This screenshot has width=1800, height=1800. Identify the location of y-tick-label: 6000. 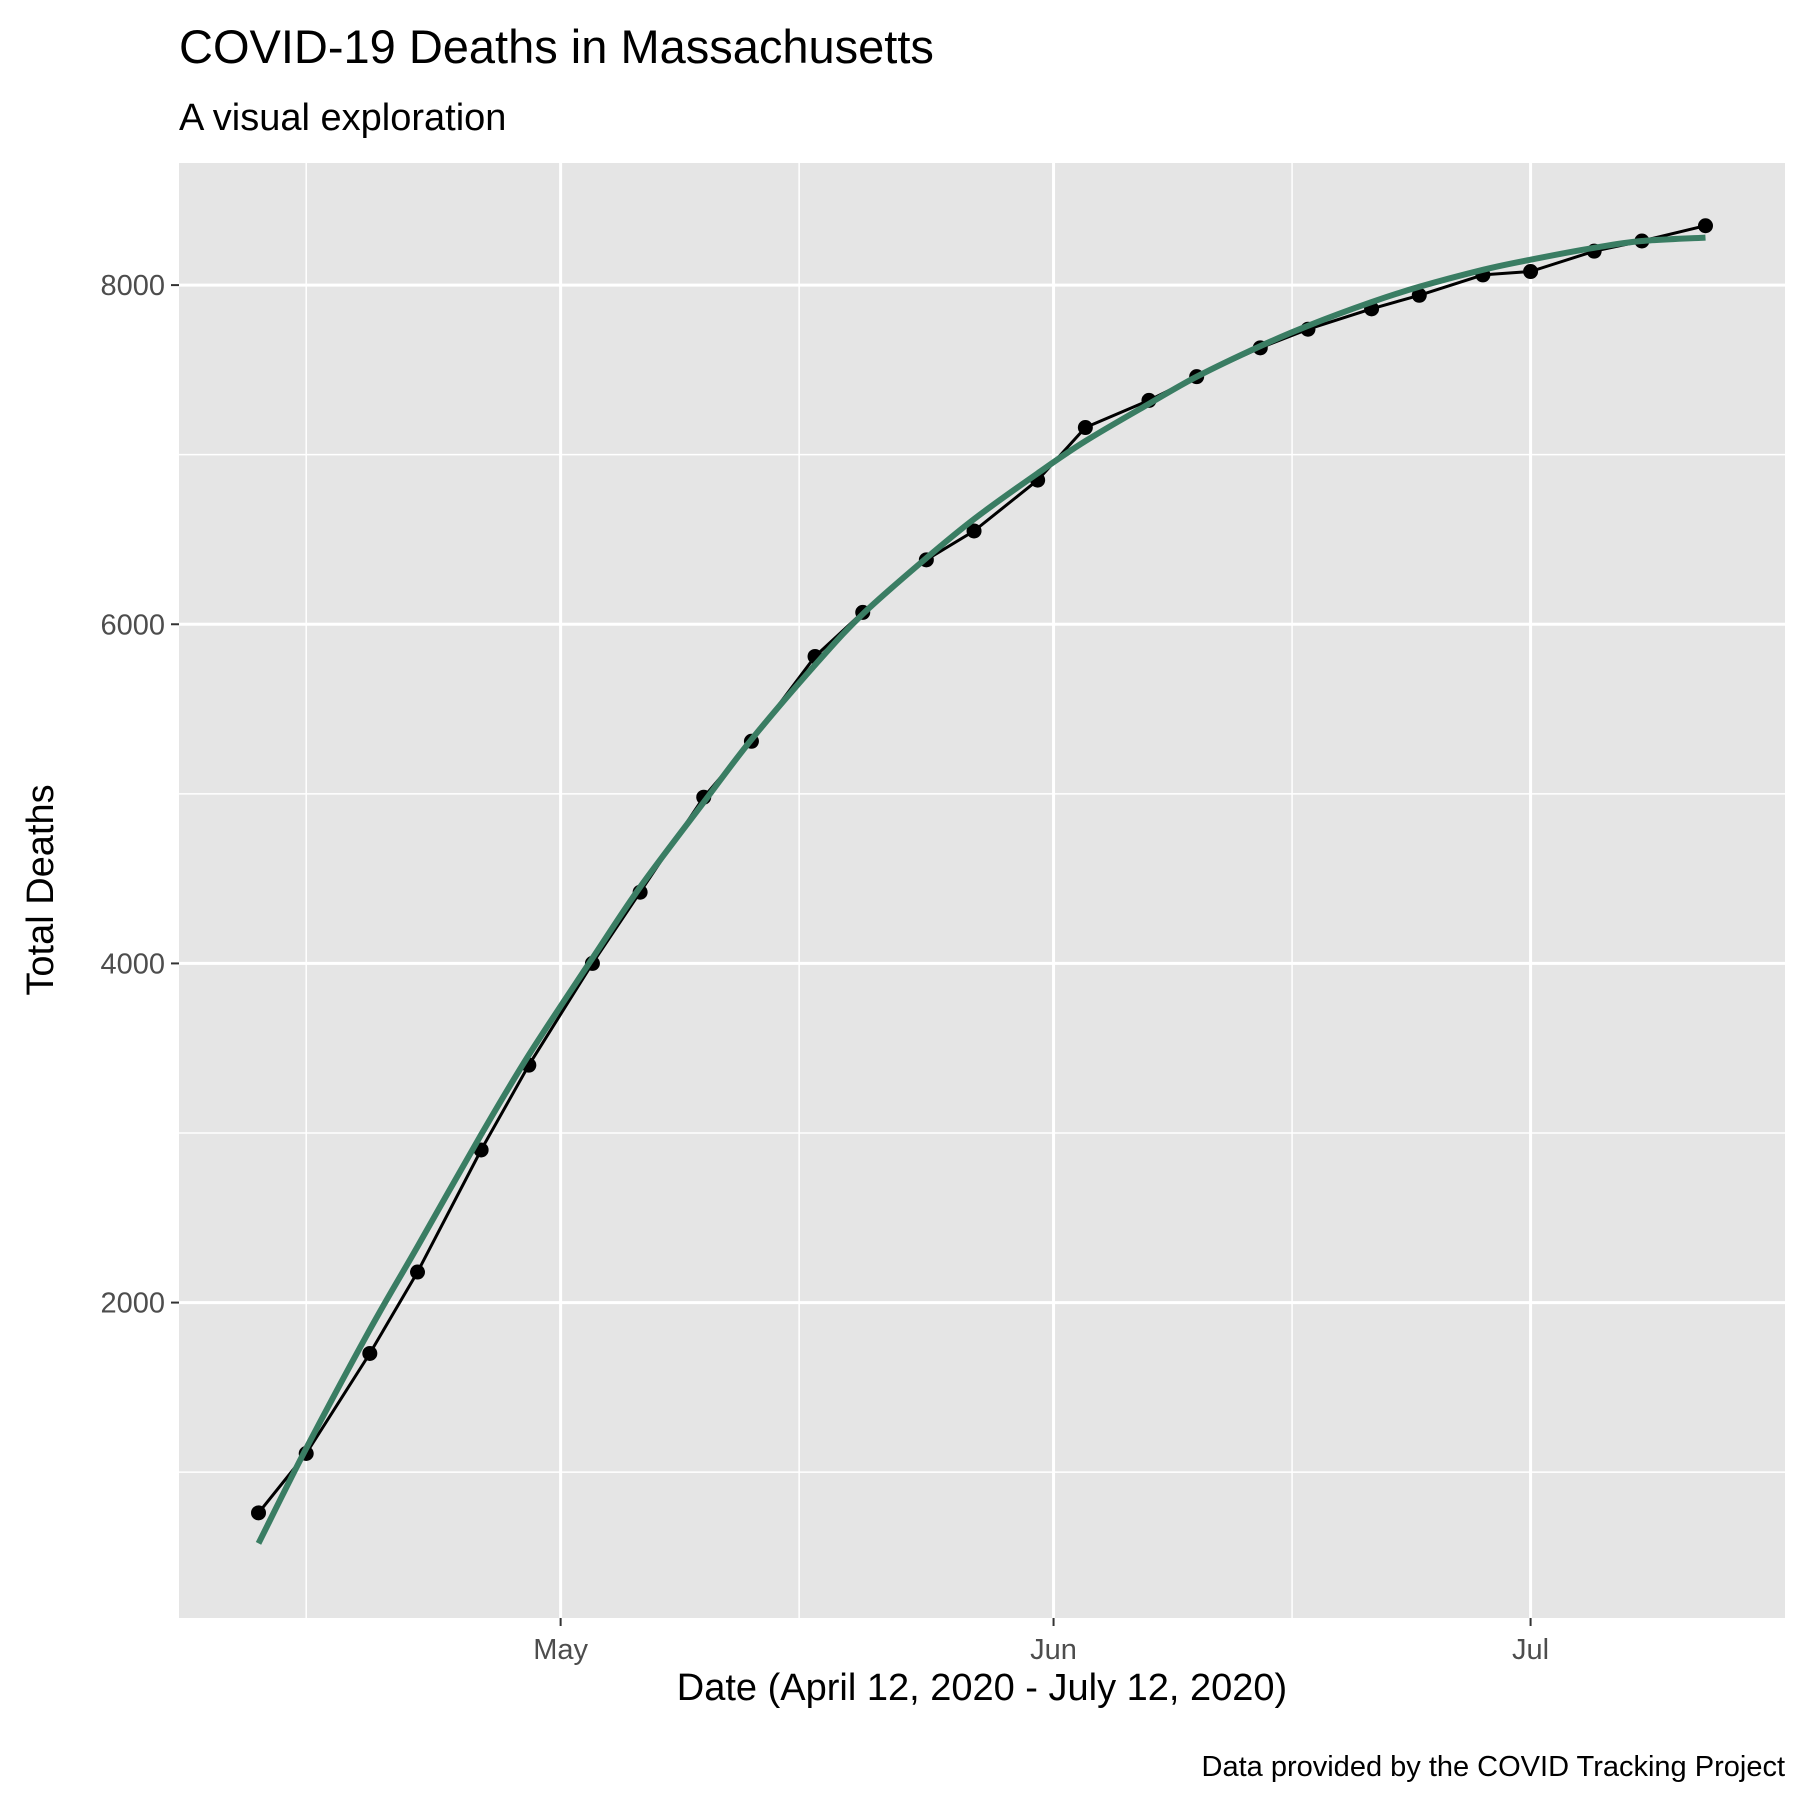
(132, 625).